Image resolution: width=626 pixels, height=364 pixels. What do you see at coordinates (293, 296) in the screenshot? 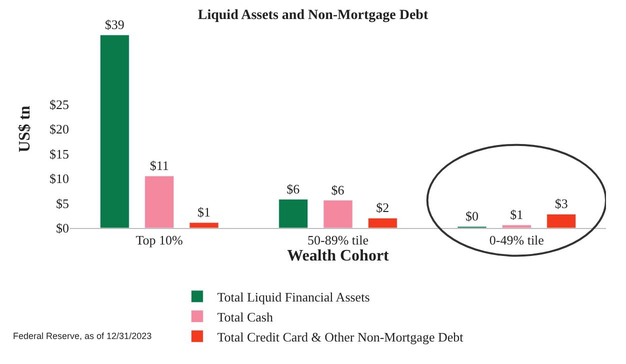
I see `legend-label: Total Liquid Financial Assets` at bounding box center [293, 296].